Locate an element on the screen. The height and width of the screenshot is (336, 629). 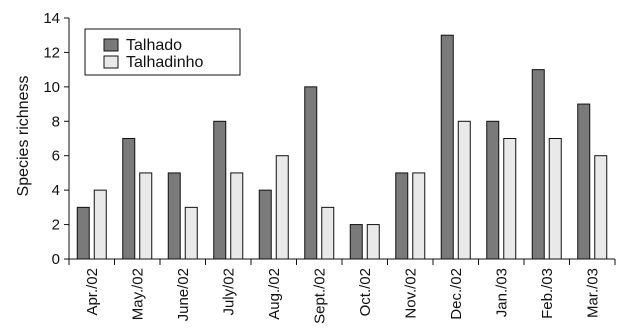
x-tick-label: June/02 is located at coordinates (183, 294).